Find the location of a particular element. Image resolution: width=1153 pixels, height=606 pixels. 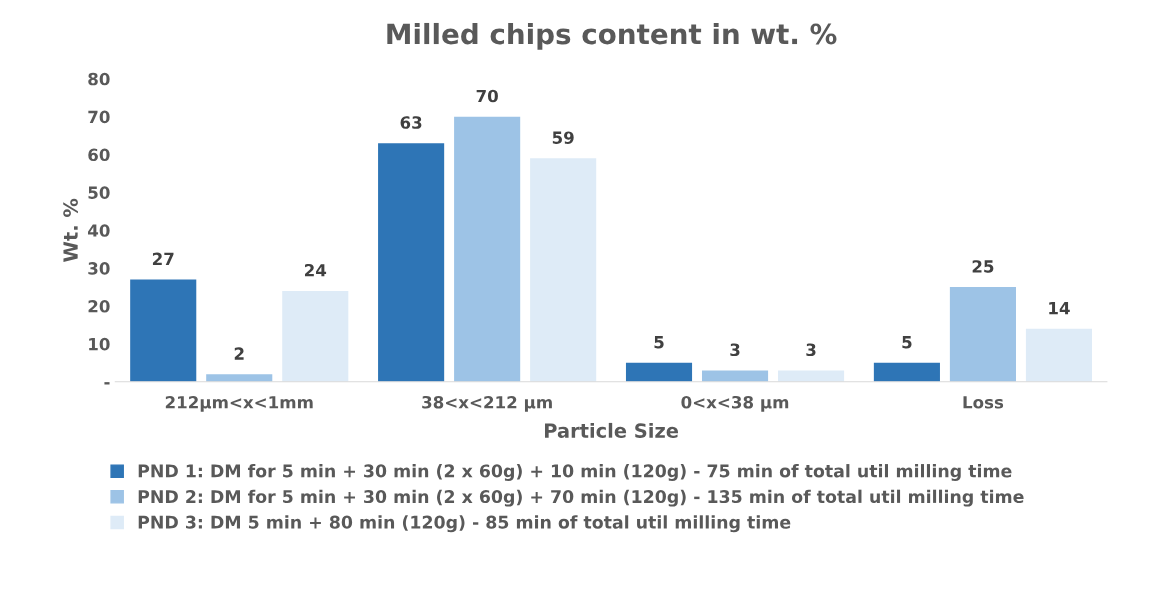

x-tick-label: 0<x<38 µm is located at coordinates (735, 403).